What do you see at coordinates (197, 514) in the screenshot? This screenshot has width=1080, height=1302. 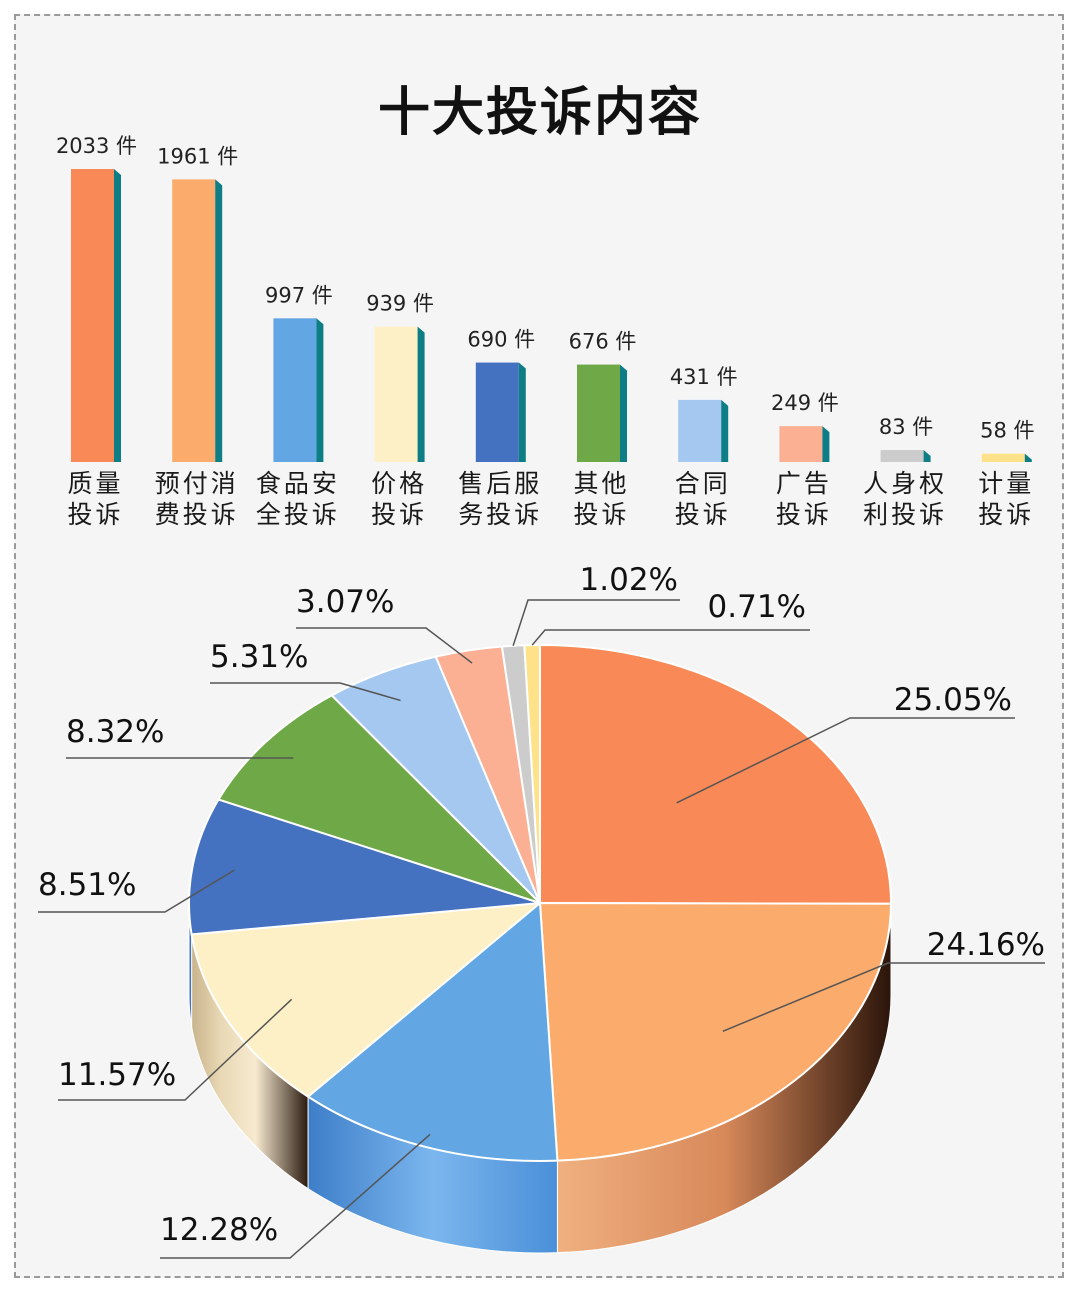 I see `bar-category-label: 费投诉` at bounding box center [197, 514].